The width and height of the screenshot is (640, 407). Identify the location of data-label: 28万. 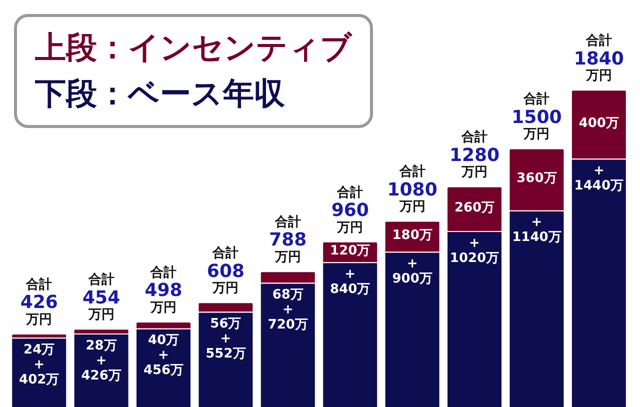
(101, 346).